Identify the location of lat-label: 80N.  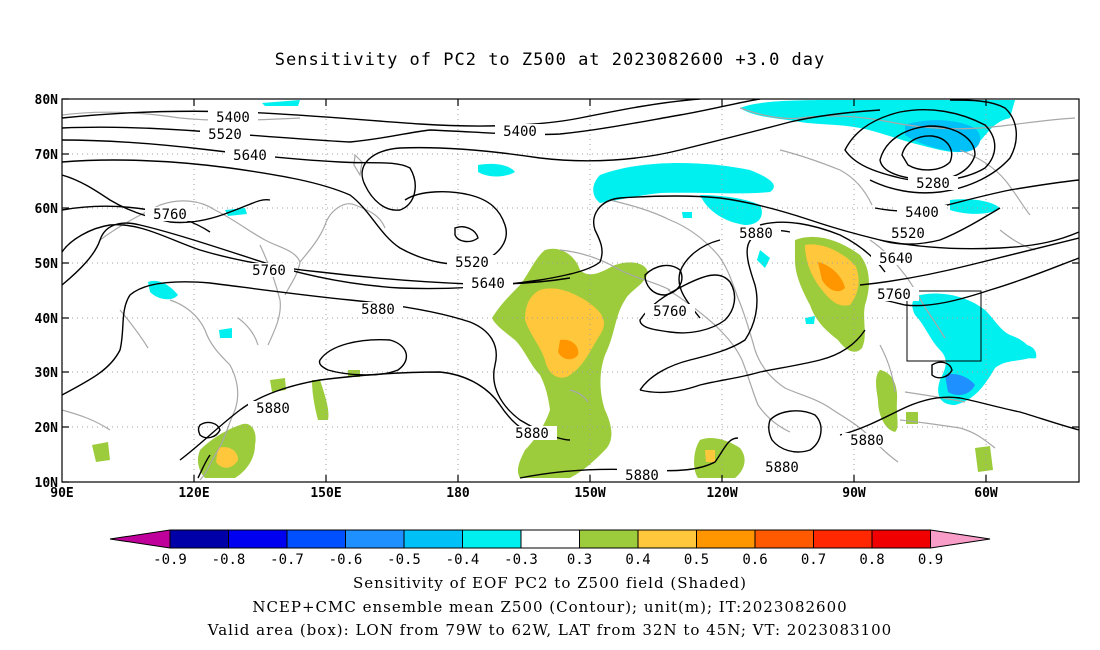
(47, 100).